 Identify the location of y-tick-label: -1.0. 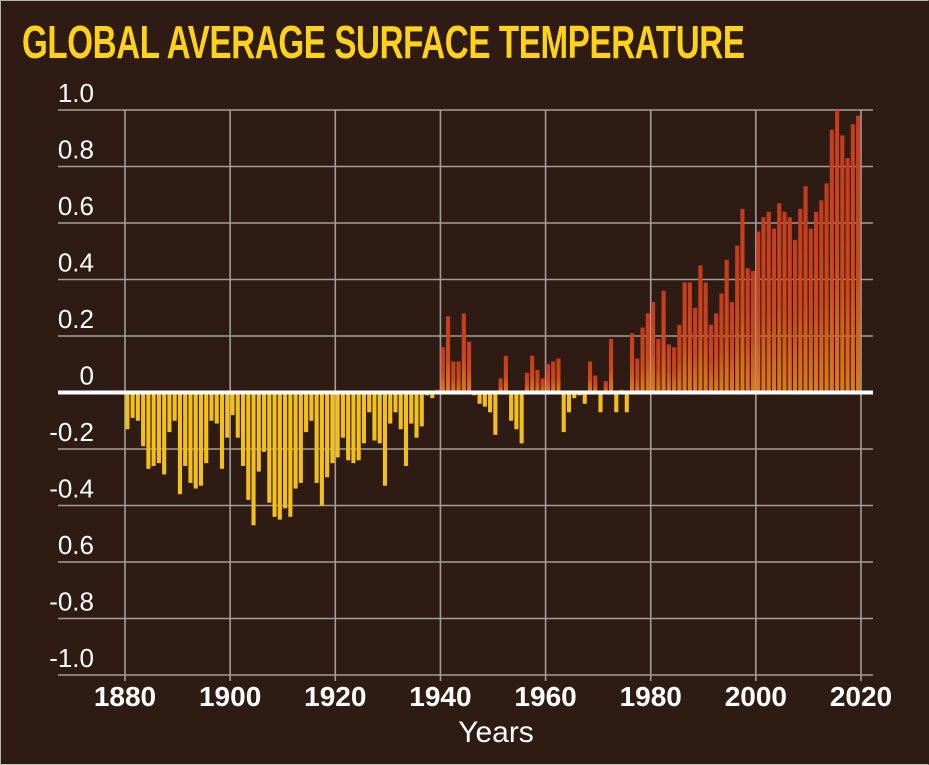
(71, 658).